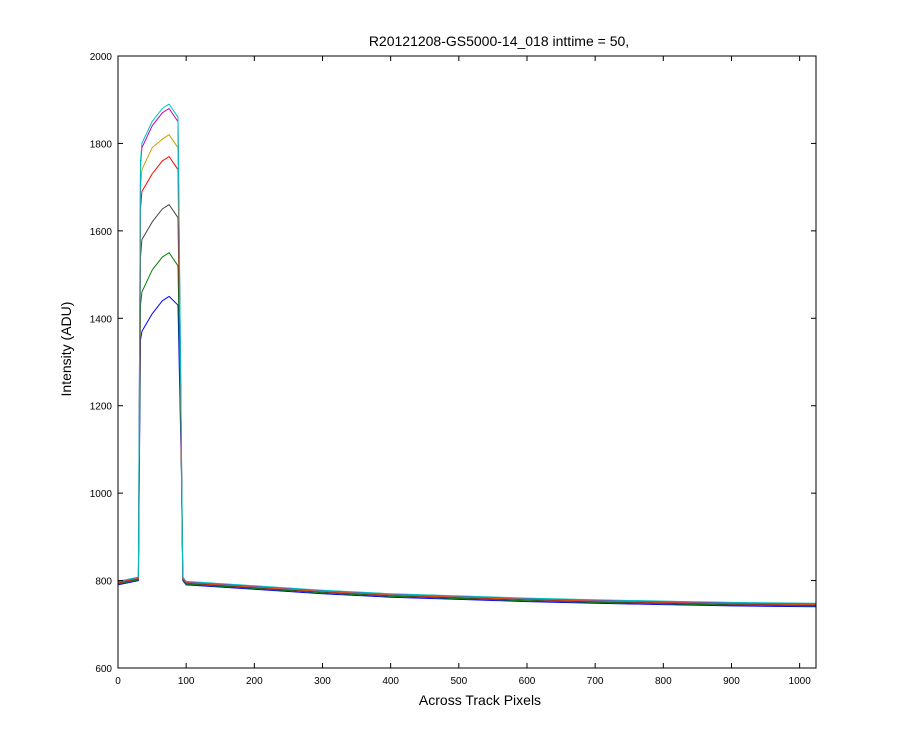 This screenshot has height=750, width=900. I want to click on y-tick-label: 1200, so click(101, 407).